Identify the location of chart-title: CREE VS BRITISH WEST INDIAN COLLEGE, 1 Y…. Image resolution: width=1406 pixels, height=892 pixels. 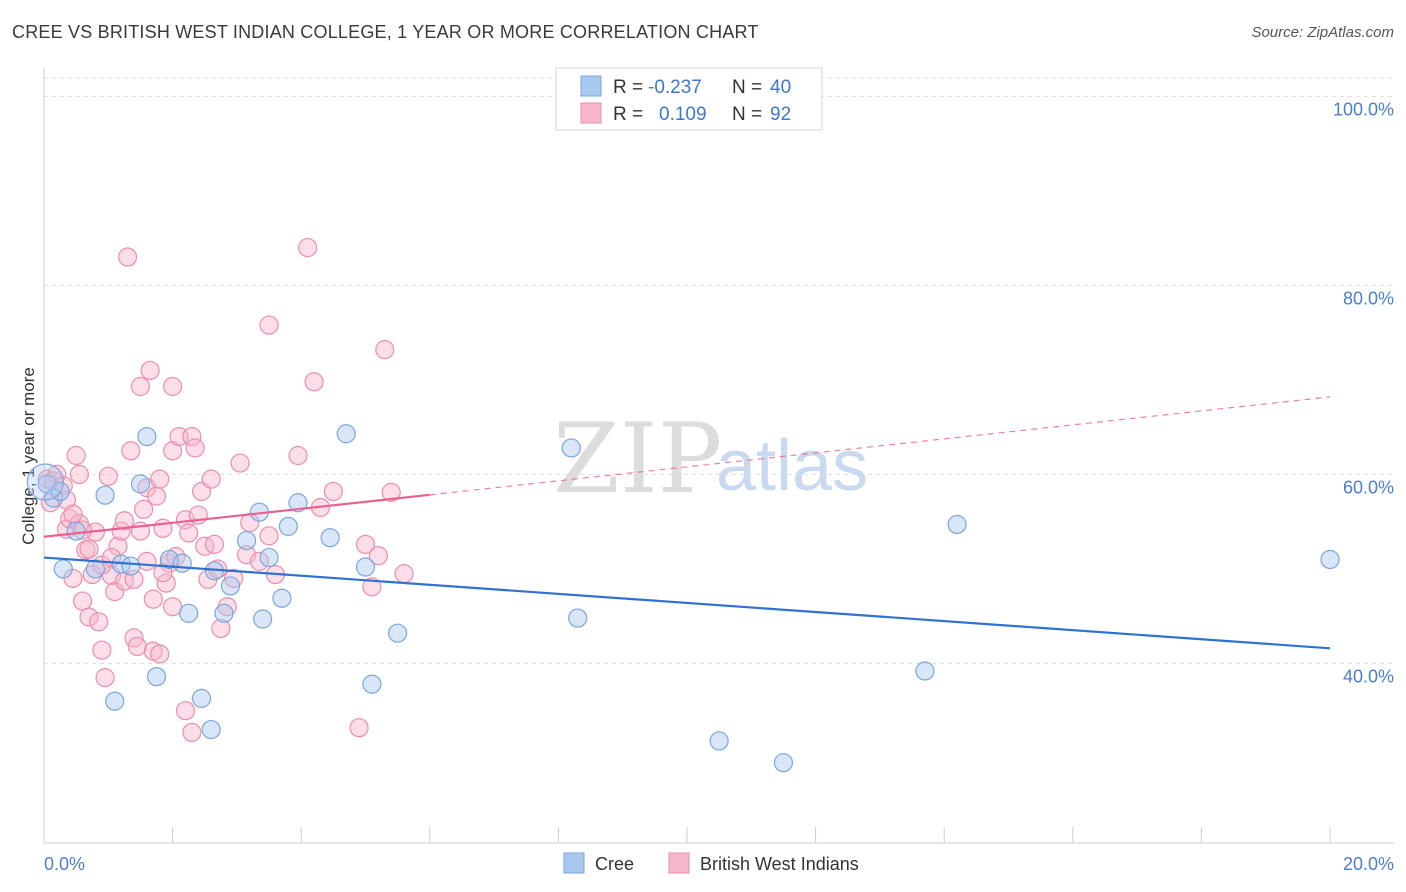
(385, 32).